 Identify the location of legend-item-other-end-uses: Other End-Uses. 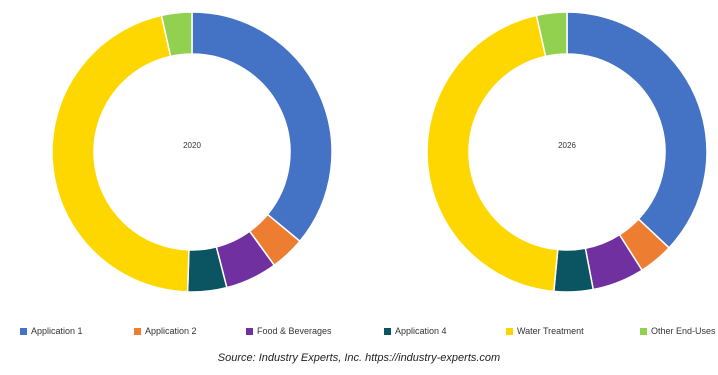
(678, 331).